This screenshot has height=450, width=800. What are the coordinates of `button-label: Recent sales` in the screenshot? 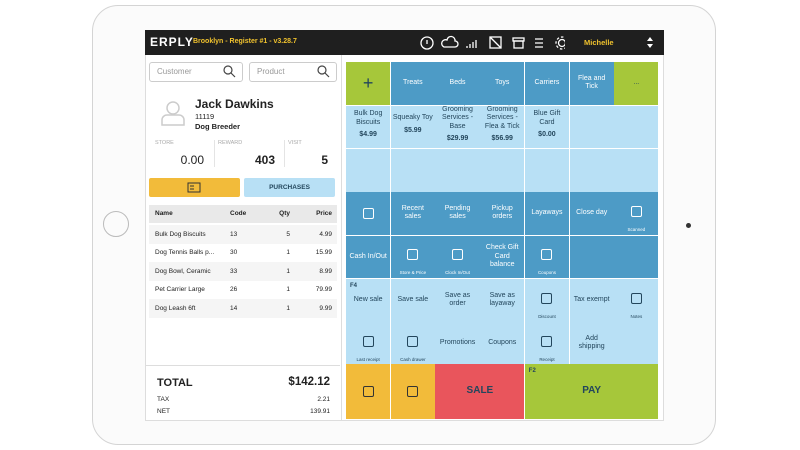 It's located at (412, 212).